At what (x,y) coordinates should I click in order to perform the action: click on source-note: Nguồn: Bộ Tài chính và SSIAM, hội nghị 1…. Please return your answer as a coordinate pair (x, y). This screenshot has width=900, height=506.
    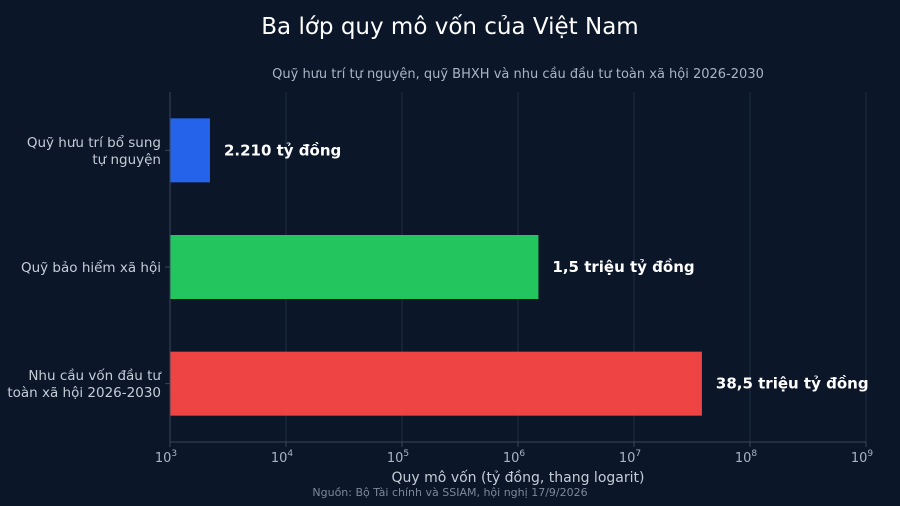
    Looking at the image, I should click on (449, 492).